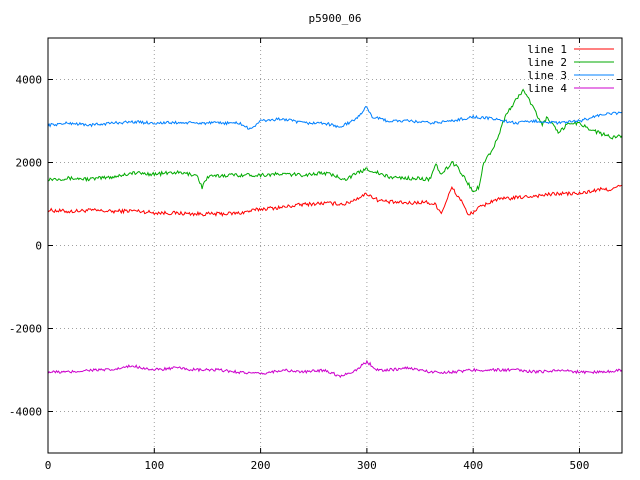 This screenshot has width=640, height=480. I want to click on legend-label-2: line 2, so click(547, 62).